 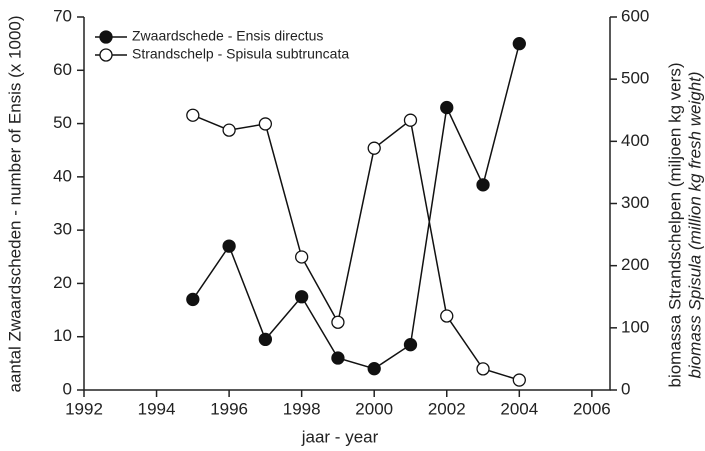 What do you see at coordinates (519, 408) in the screenshot?
I see `x-tick-label: 2004` at bounding box center [519, 408].